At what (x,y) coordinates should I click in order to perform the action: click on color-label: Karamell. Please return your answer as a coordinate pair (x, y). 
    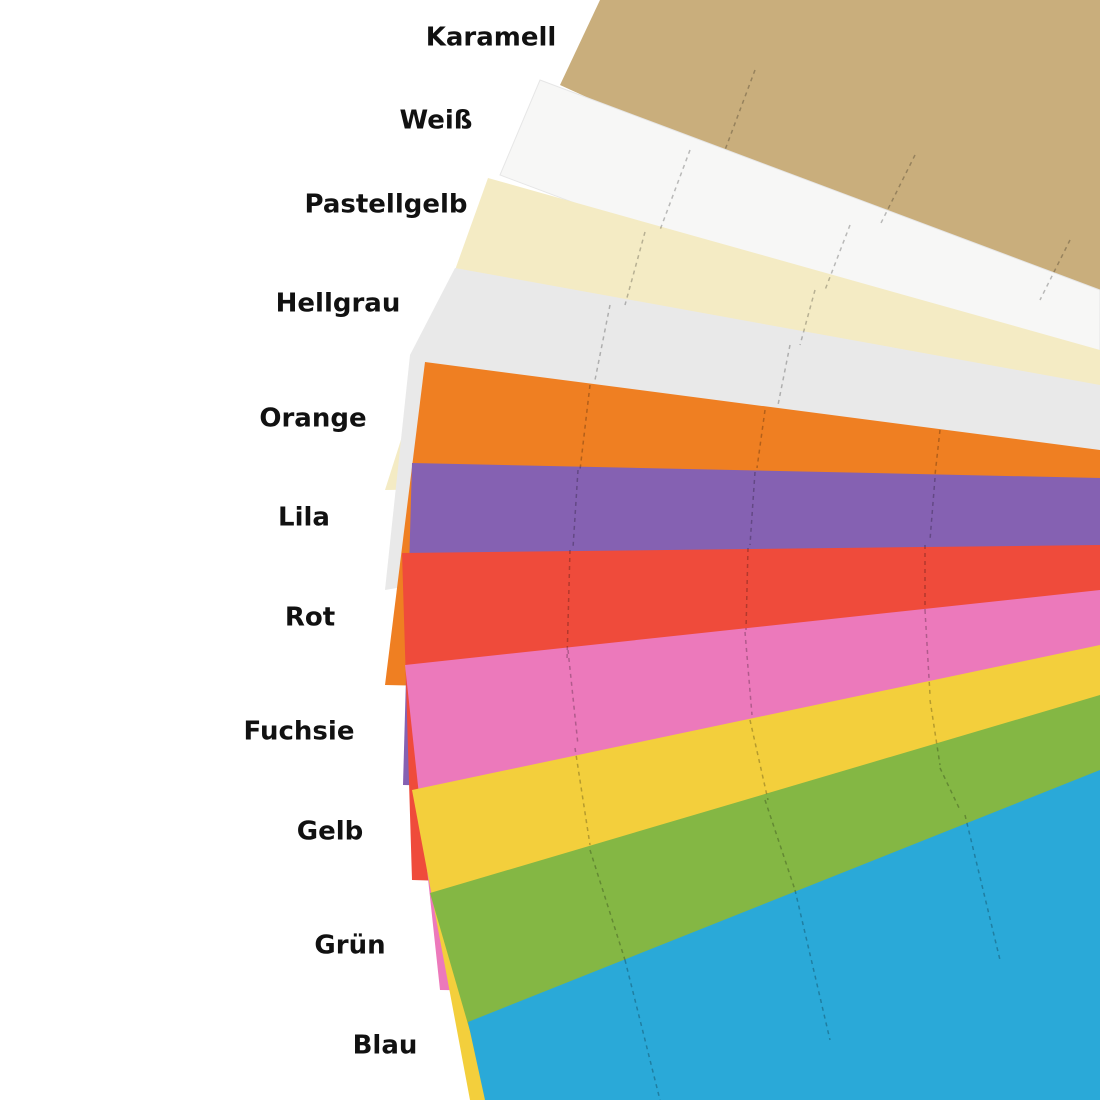
    Looking at the image, I should click on (491, 38).